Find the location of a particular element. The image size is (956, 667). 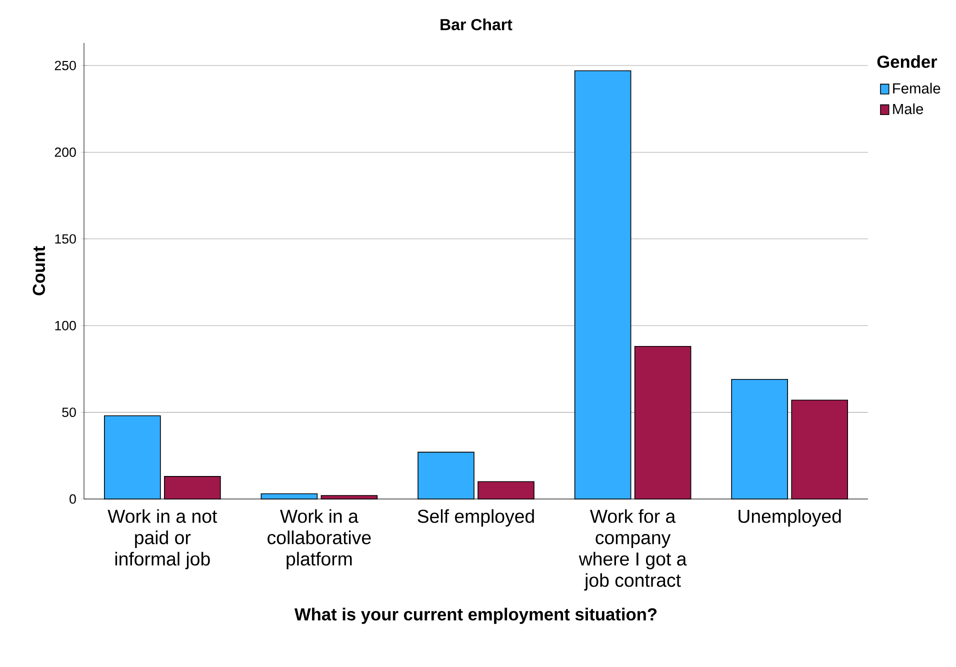

y-axis-title: Count is located at coordinates (39, 271).